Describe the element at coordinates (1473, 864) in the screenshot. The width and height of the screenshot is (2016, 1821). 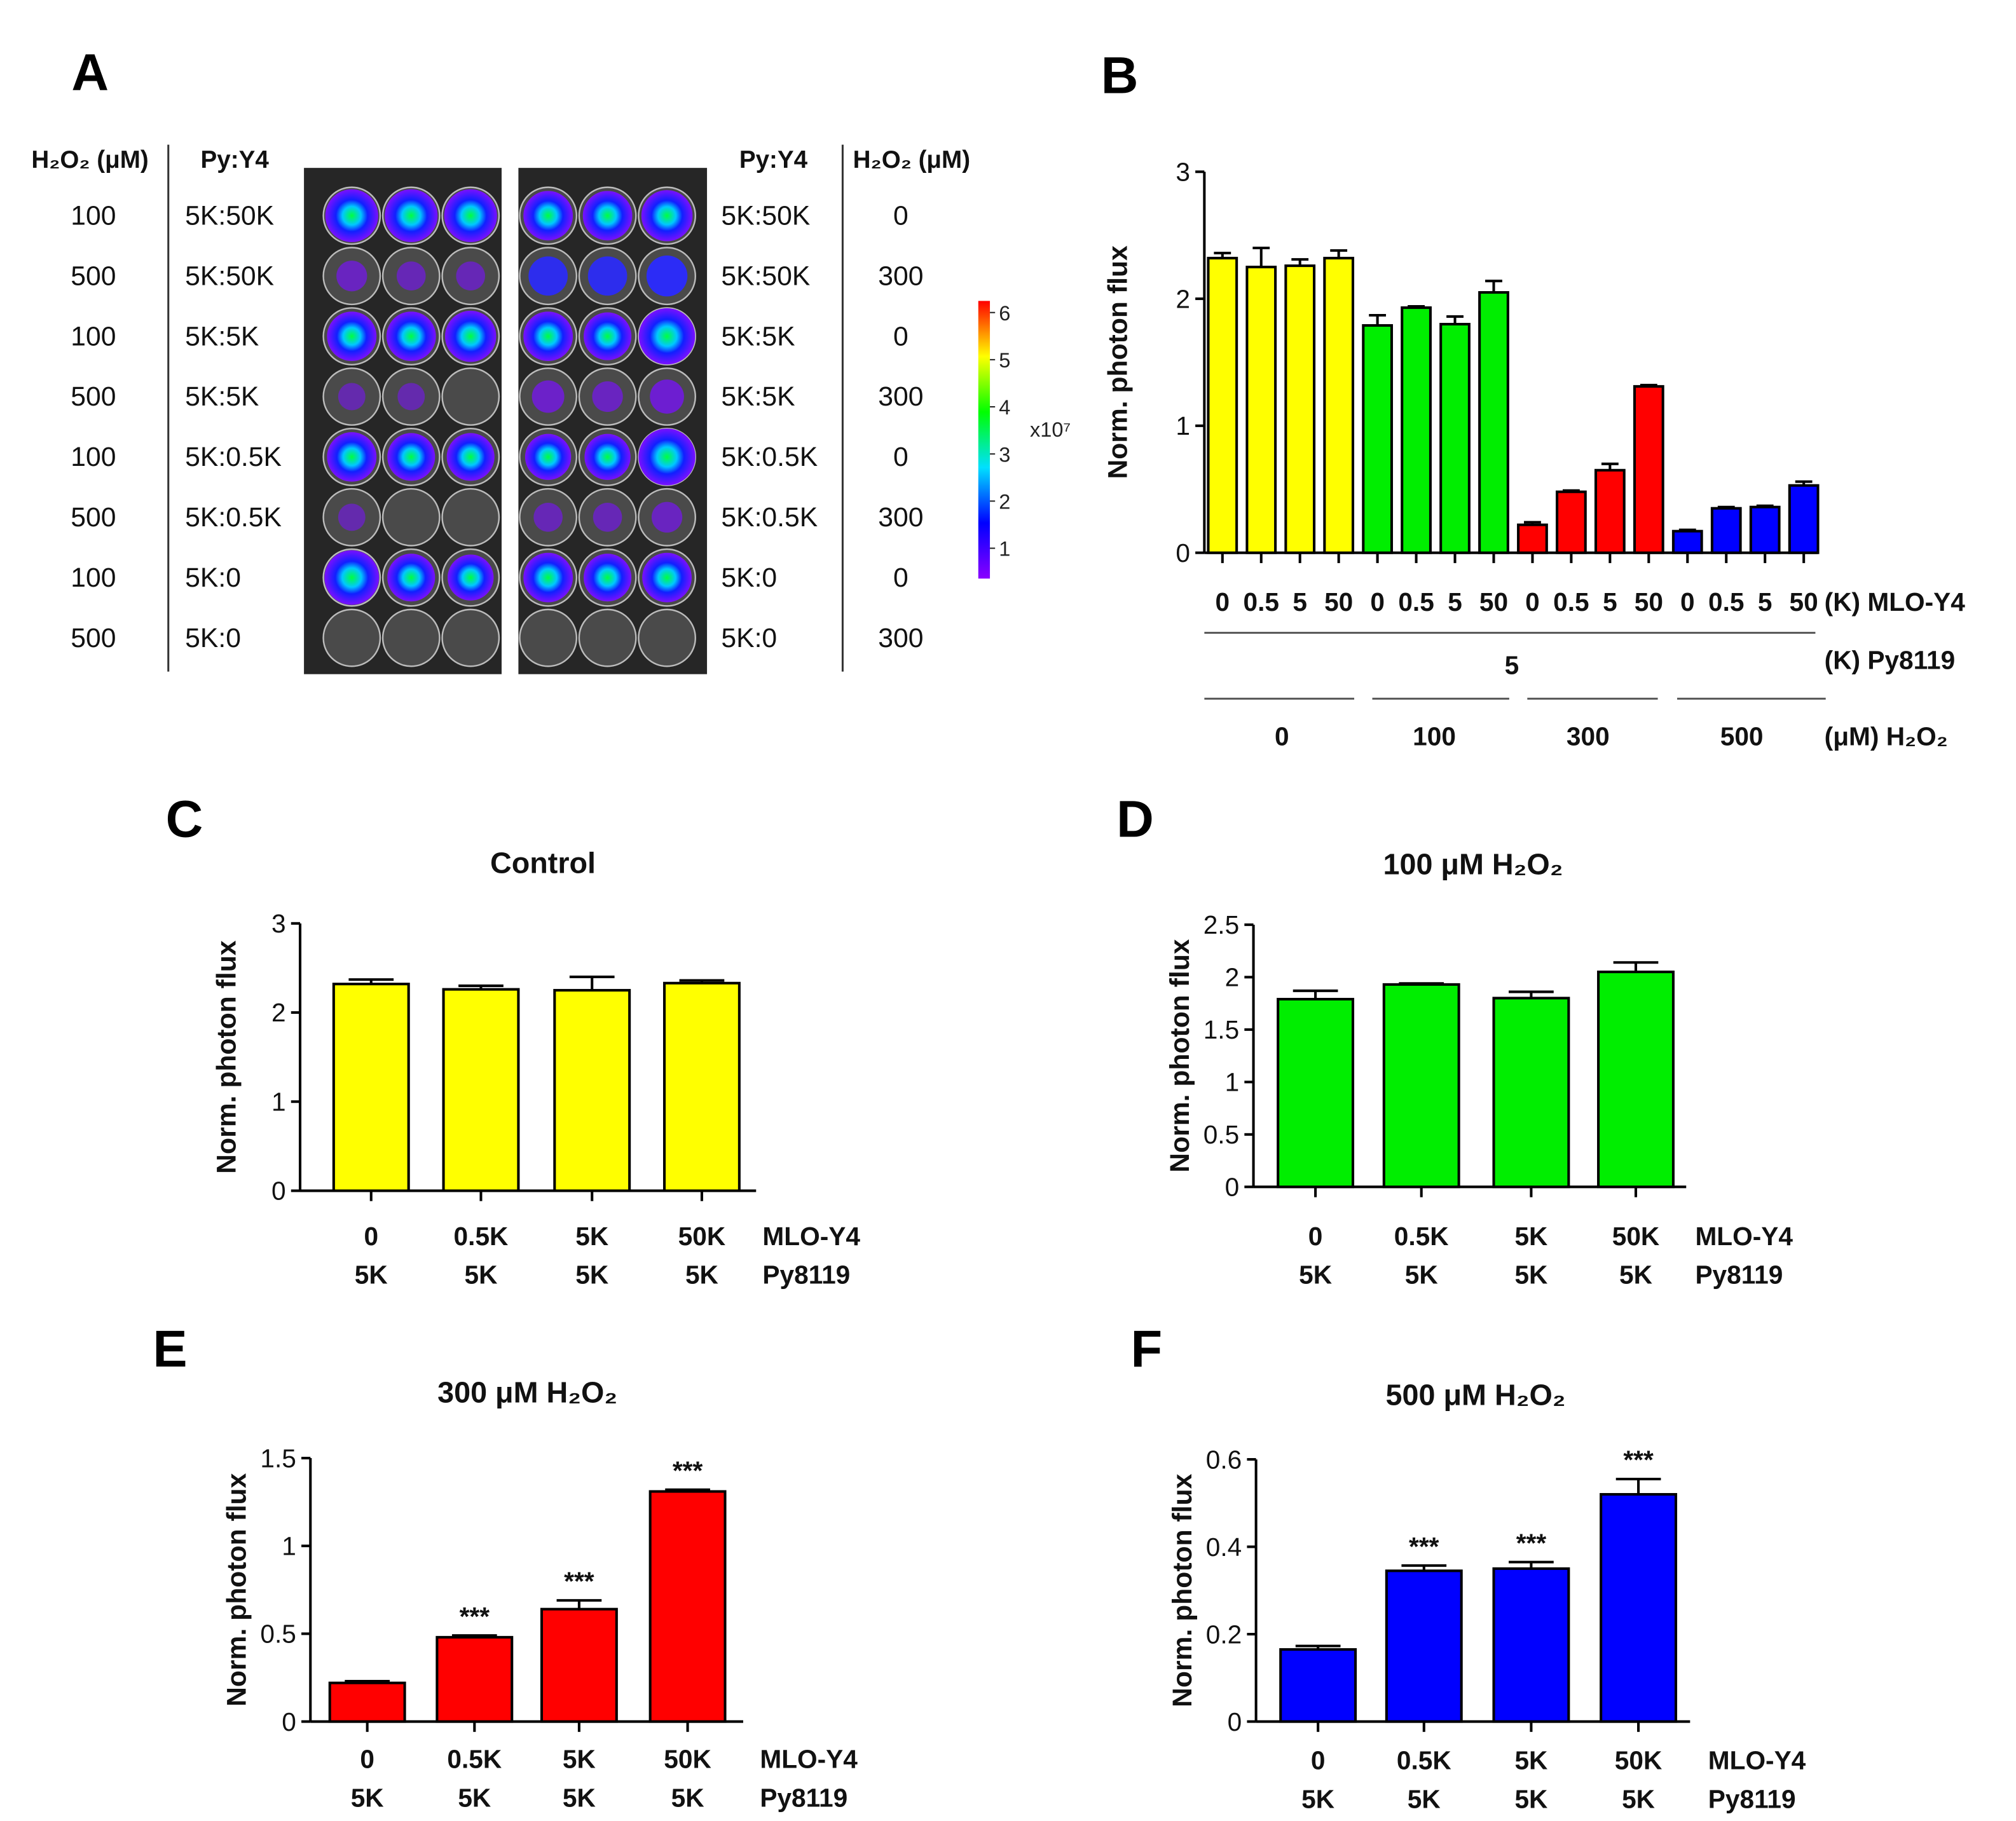
I see `chart-title: 100 μM H₂O₂` at that location.